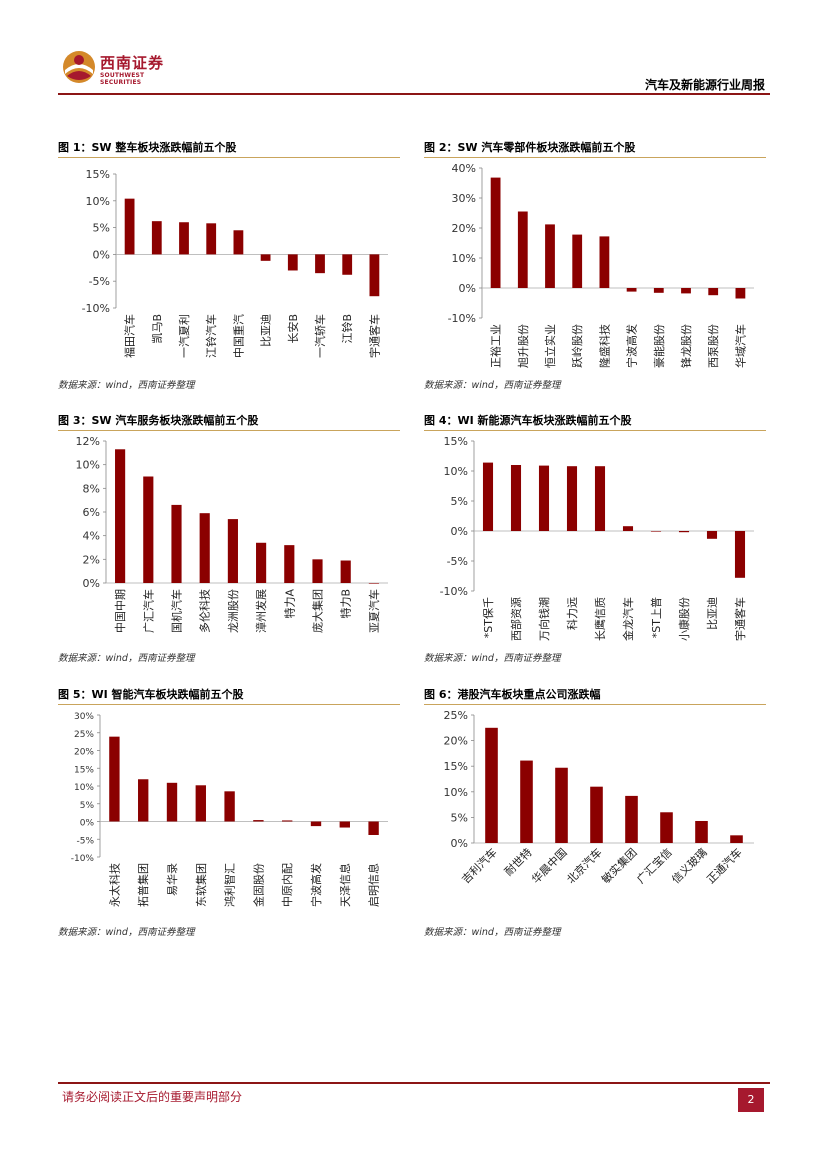  I want to click on figure-4-rule, so click(595, 430).